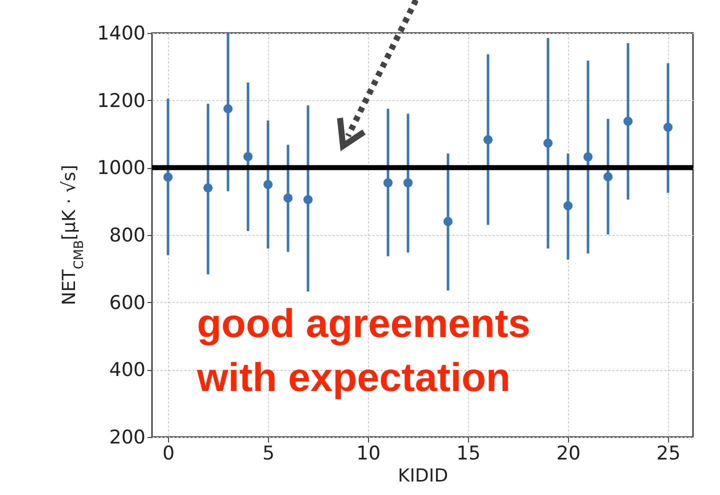 The width and height of the screenshot is (720, 495). I want to click on x-axis-title: KIDID, so click(423, 476).